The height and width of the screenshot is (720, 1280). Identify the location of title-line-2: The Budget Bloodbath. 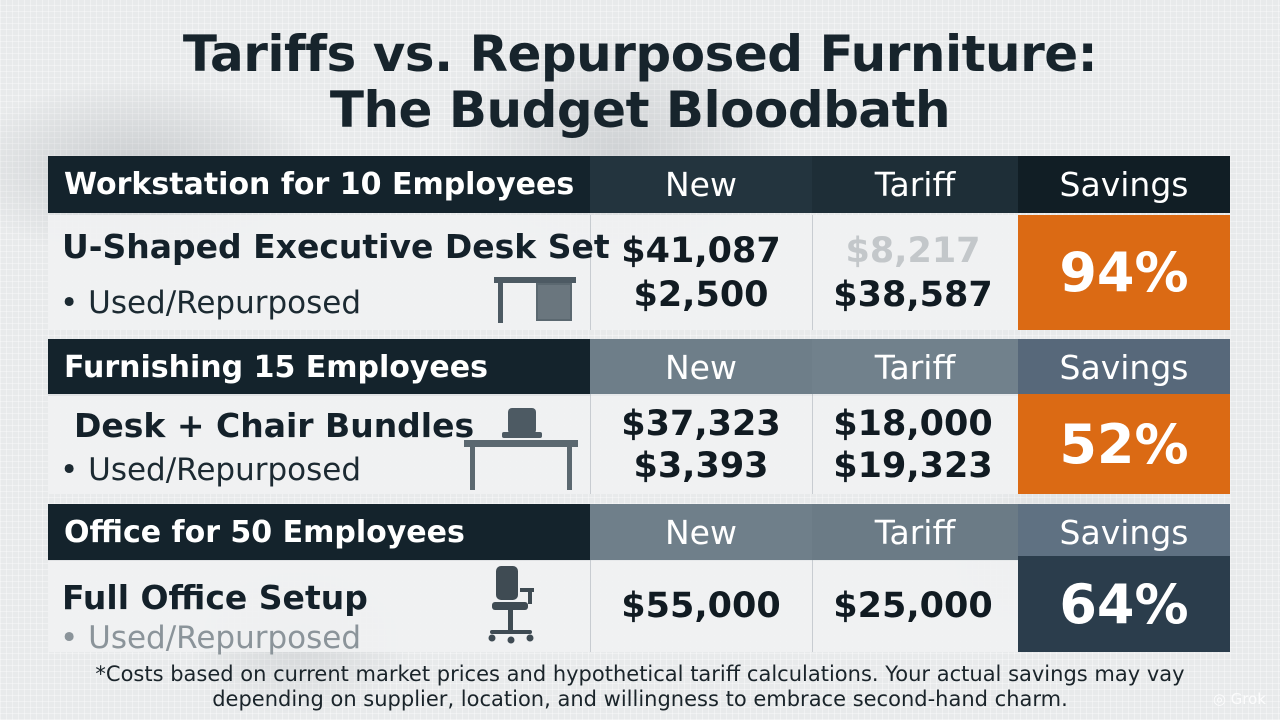
(640, 110).